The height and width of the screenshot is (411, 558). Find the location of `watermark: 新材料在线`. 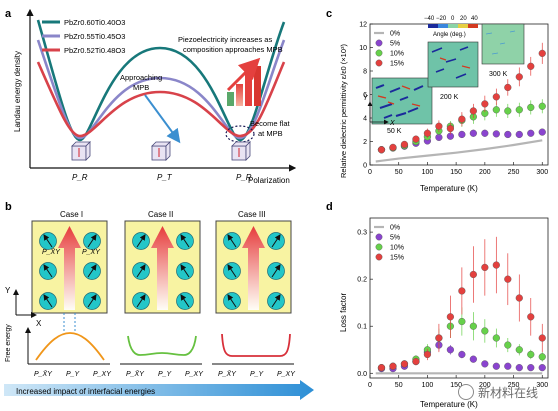

watermark: 新材料在线 is located at coordinates (507, 392).